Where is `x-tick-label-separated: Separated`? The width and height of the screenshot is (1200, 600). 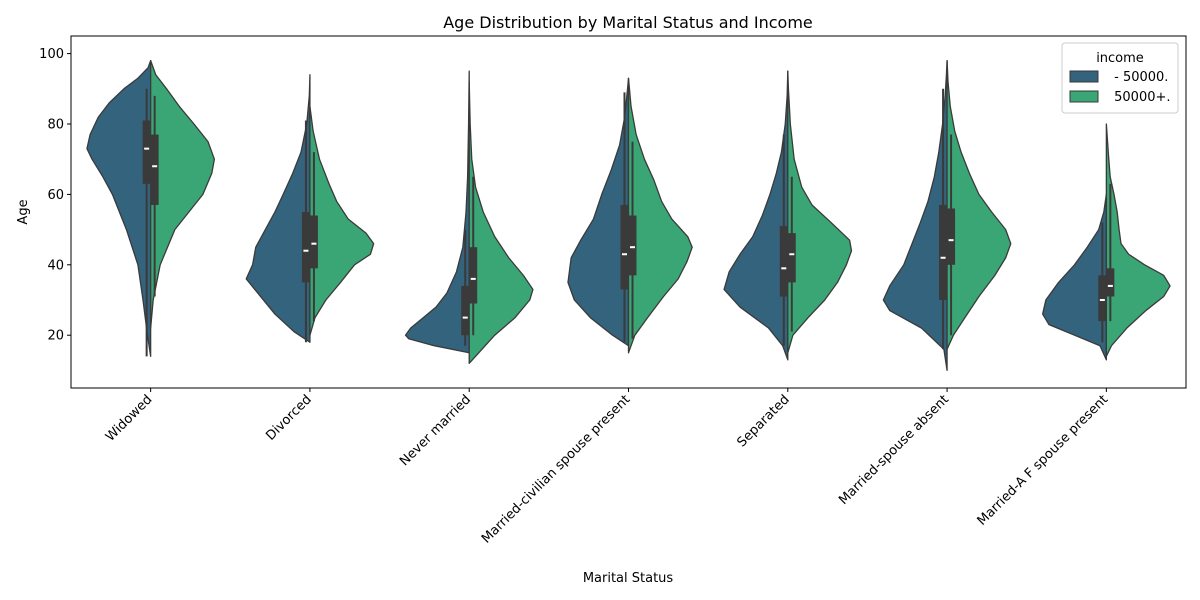
x-tick-label-separated: Separated is located at coordinates (764, 421).